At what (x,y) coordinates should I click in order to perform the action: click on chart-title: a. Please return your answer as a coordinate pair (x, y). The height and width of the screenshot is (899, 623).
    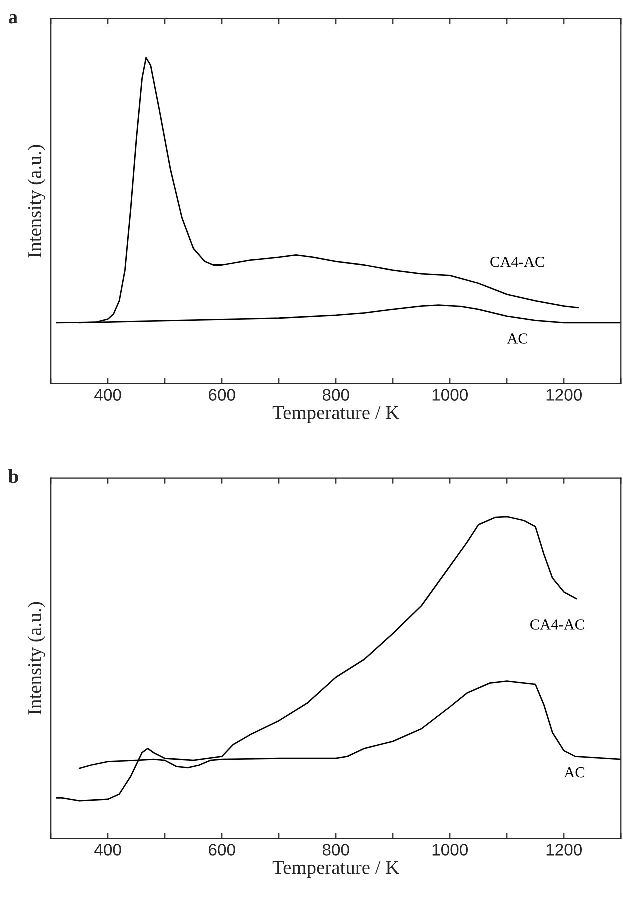
    Looking at the image, I should click on (13, 19).